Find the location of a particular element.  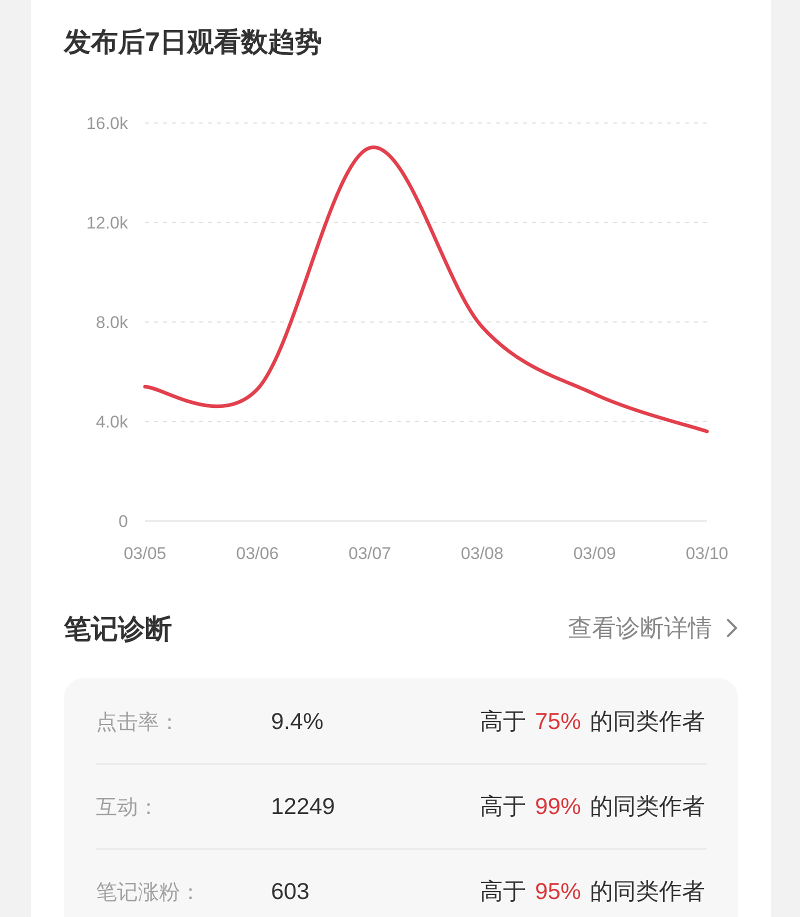

x-tick-label: 03/07 is located at coordinates (370, 553).